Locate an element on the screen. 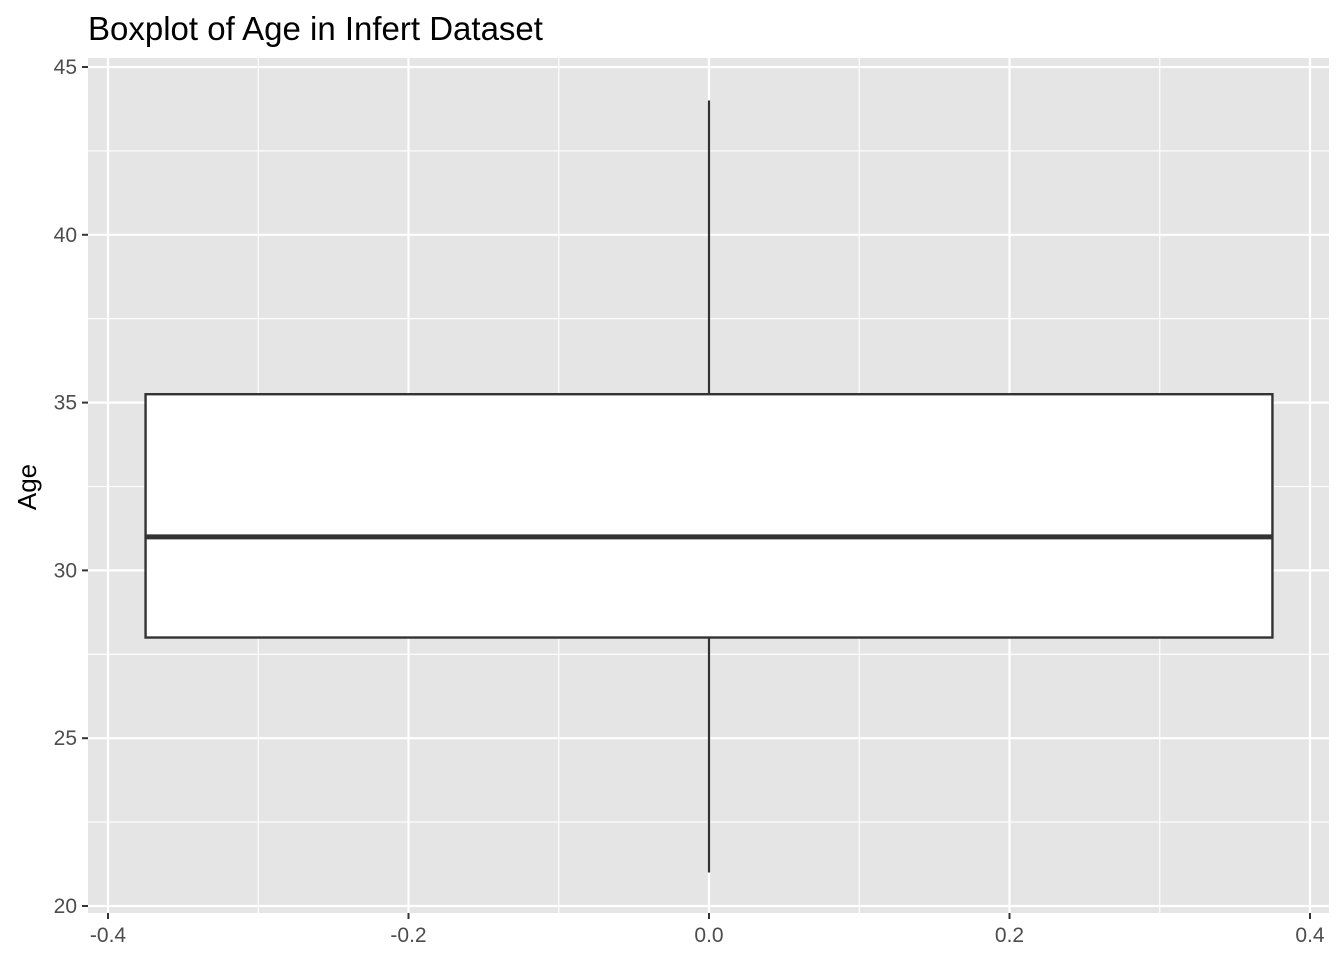  y-tick-label: 40 is located at coordinates (65, 235).